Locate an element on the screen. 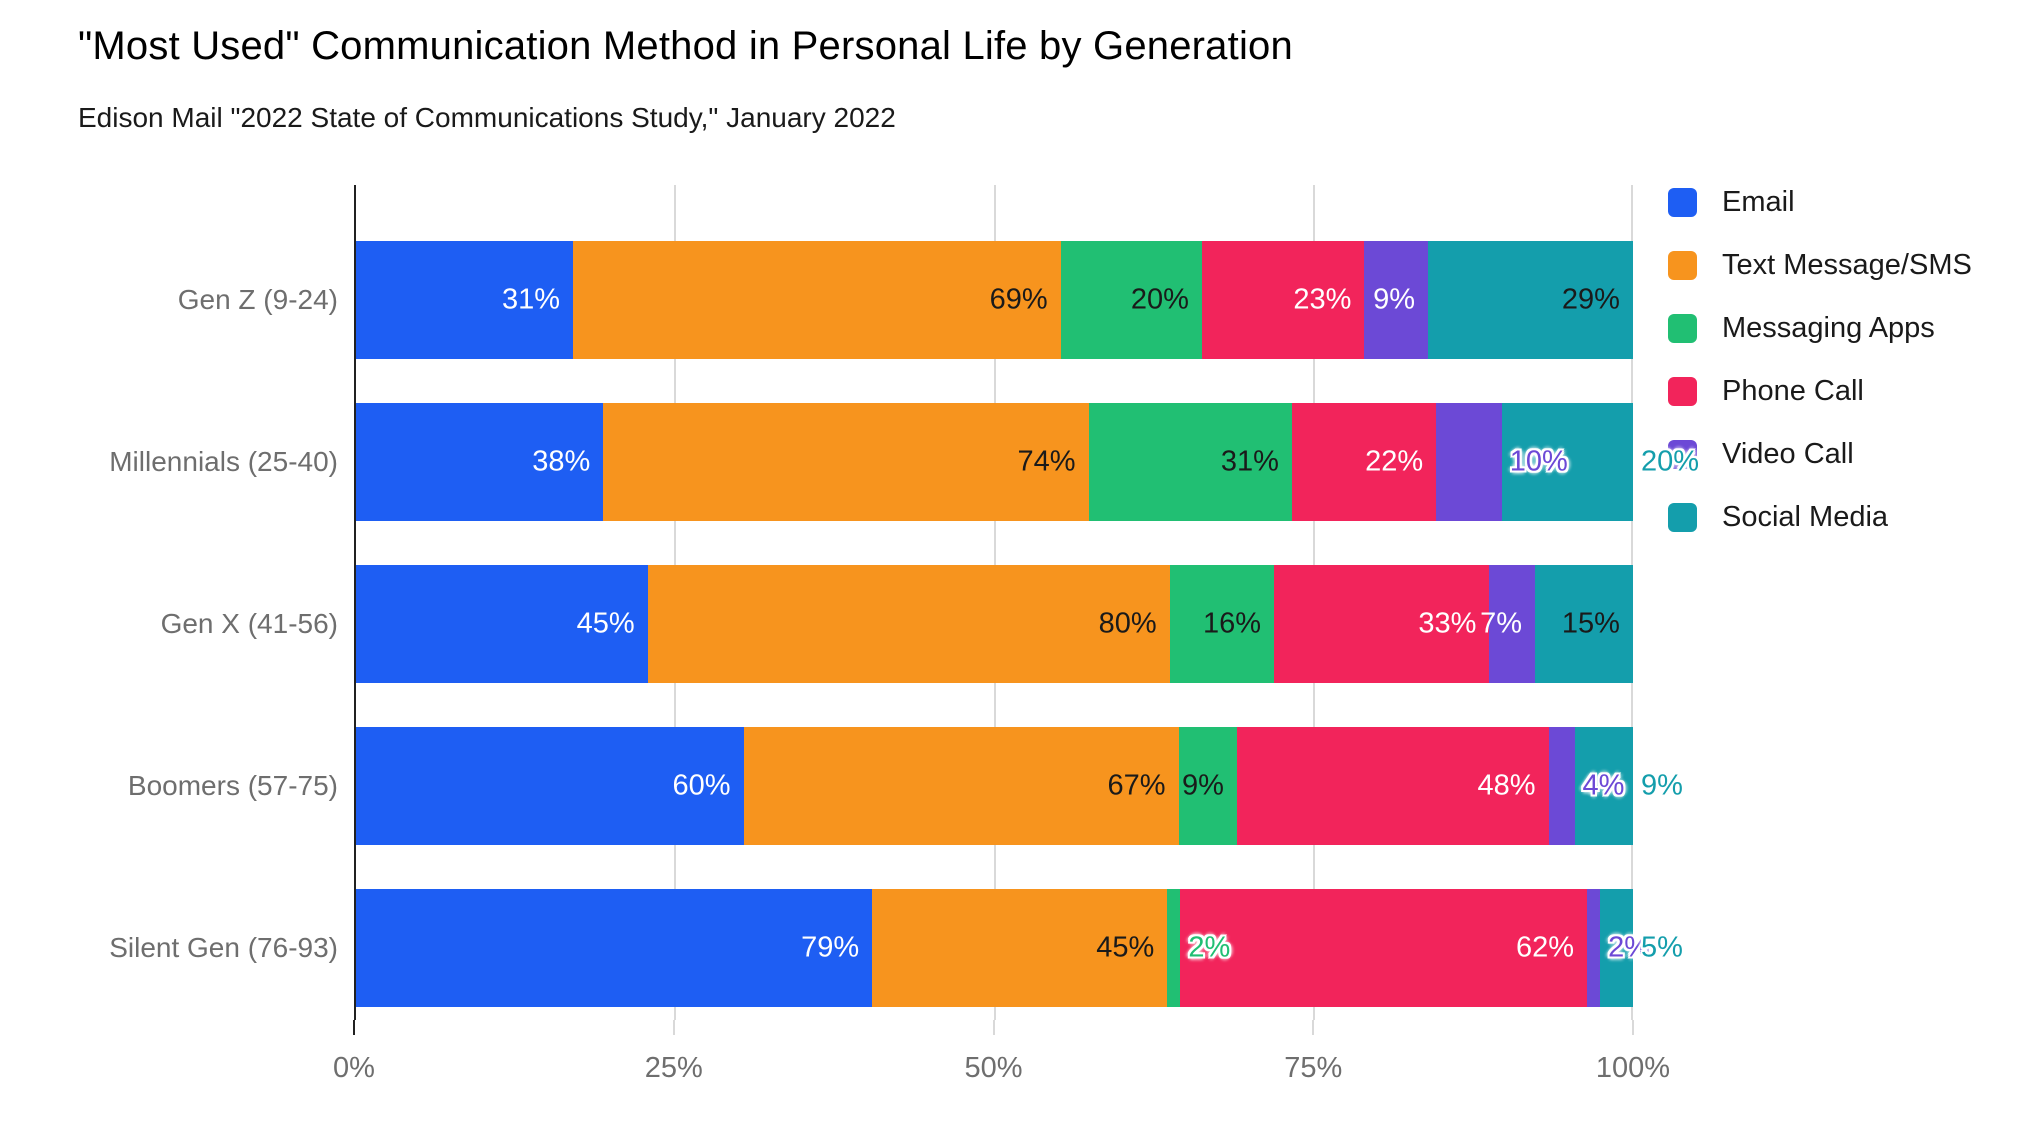 This screenshot has height=1136, width=2036. legend-item: Phone Call is located at coordinates (1820, 391).